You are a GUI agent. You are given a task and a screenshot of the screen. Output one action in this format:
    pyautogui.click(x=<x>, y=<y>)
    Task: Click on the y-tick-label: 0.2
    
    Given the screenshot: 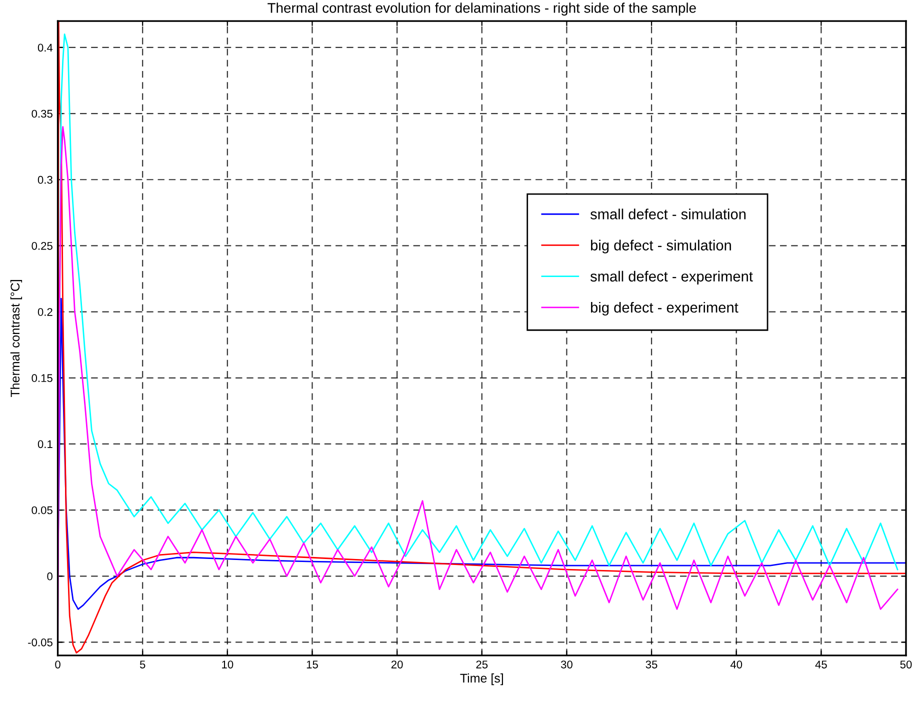 What is the action you would take?
    pyautogui.click(x=45, y=312)
    